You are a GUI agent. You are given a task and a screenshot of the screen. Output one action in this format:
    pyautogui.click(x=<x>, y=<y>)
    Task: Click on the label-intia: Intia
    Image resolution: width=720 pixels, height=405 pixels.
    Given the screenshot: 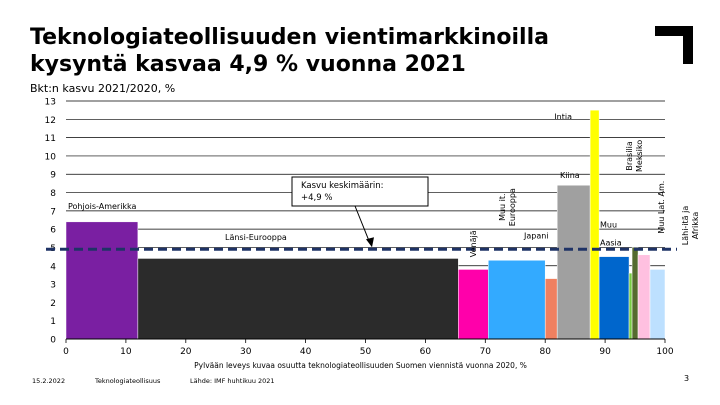 What is the action you would take?
    pyautogui.click(x=563, y=116)
    